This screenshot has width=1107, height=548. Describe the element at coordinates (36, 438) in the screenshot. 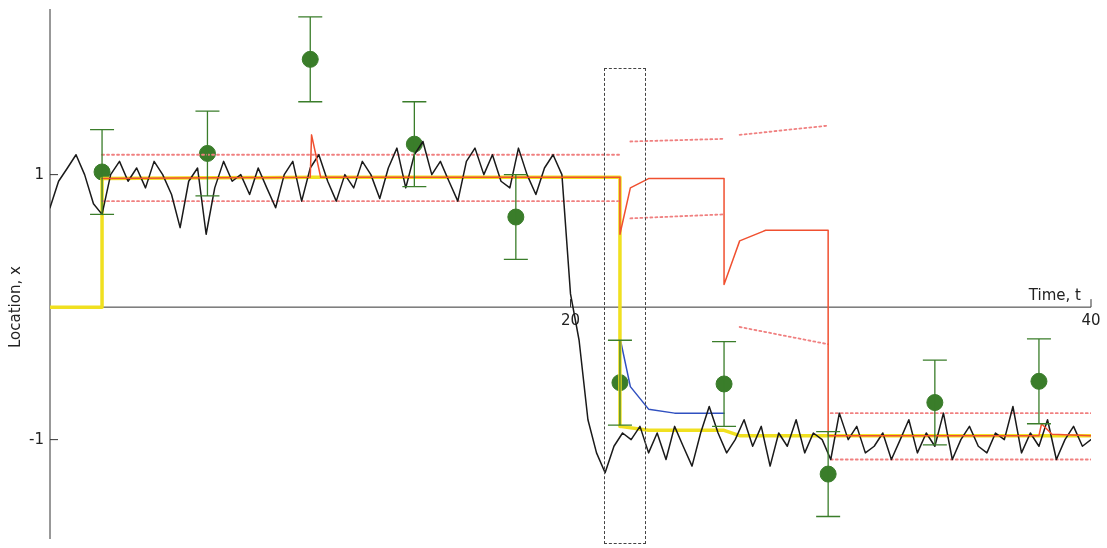

I see `y-tick-label: -1` at that location.